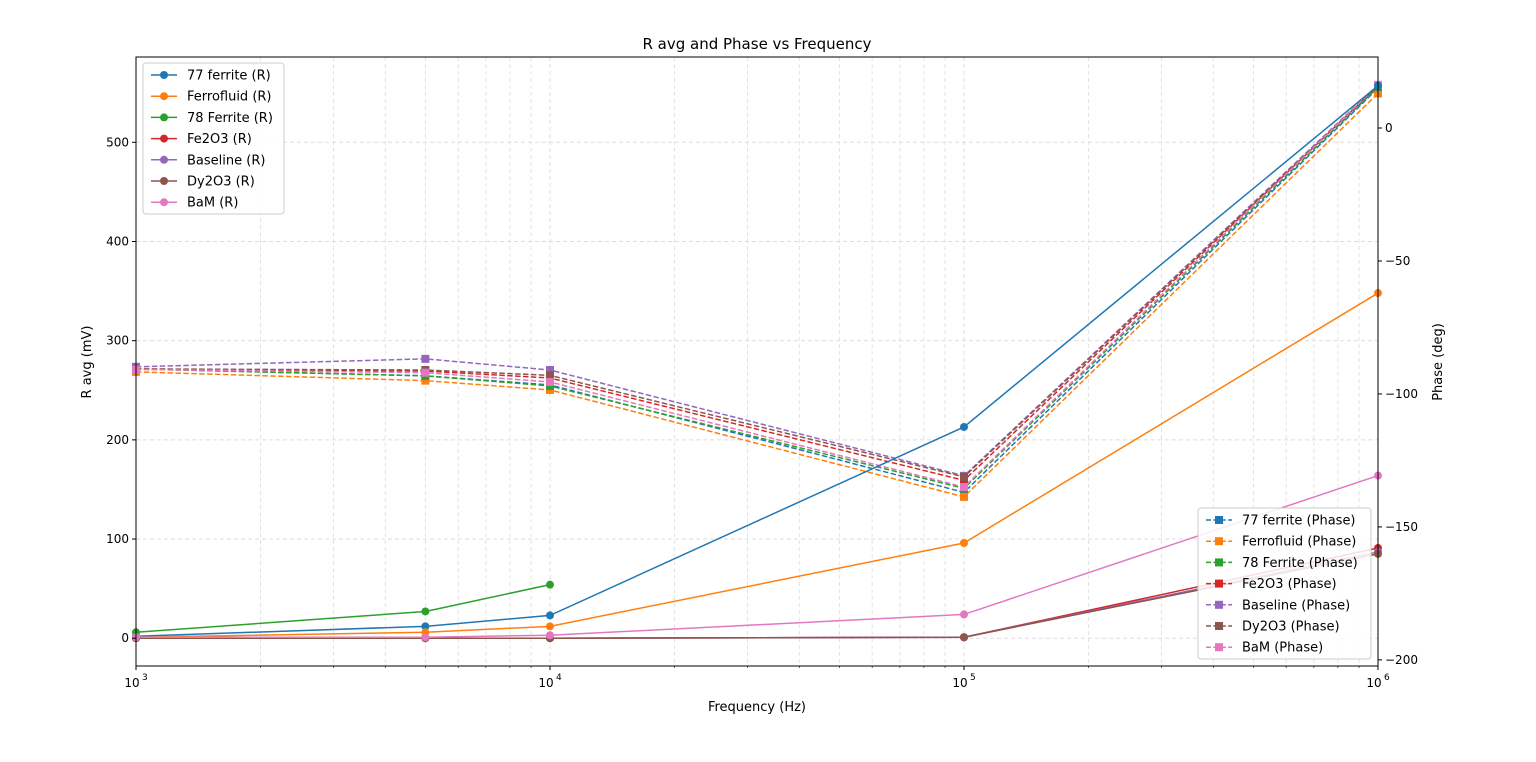  I want to click on legend-label: Baseline (R), so click(226, 160).